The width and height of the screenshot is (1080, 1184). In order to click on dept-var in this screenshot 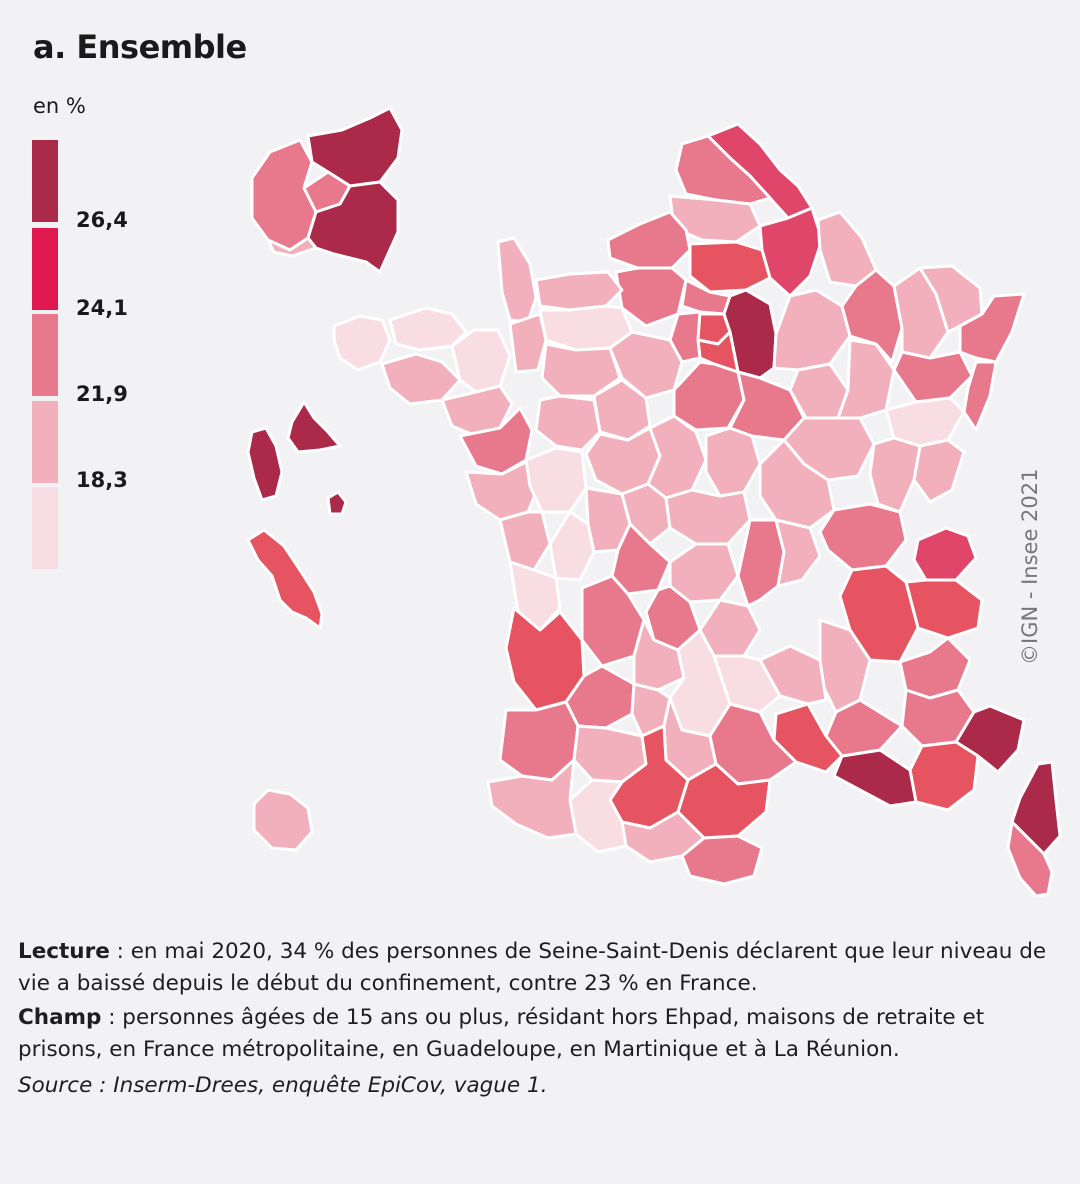, I will do `click(944, 776)`.